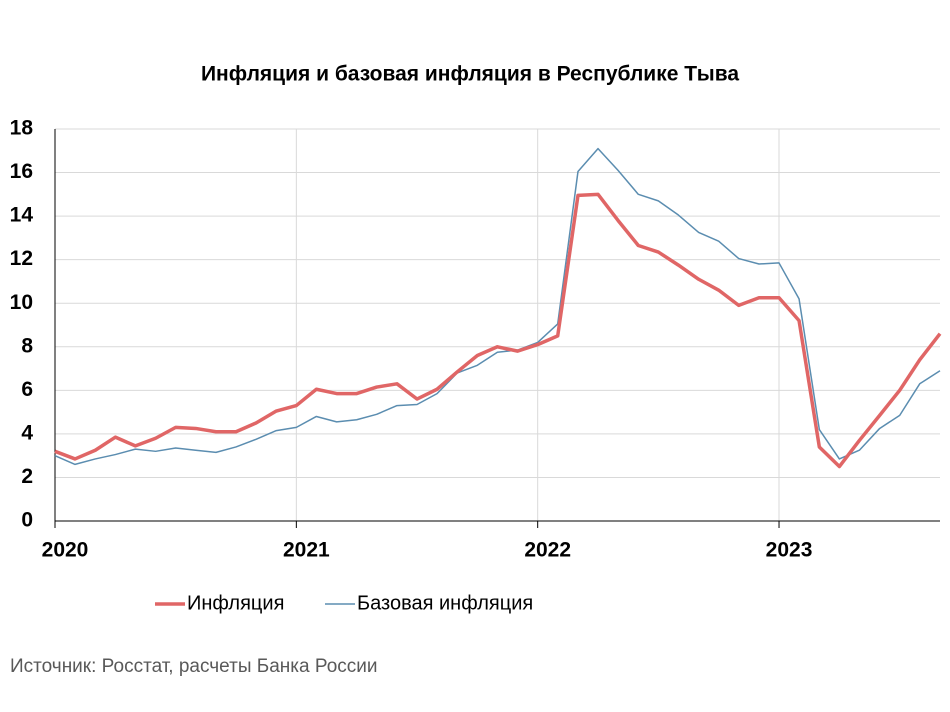 This screenshot has width=950, height=712. What do you see at coordinates (27, 476) in the screenshot?
I see `y-tick-label: 2` at bounding box center [27, 476].